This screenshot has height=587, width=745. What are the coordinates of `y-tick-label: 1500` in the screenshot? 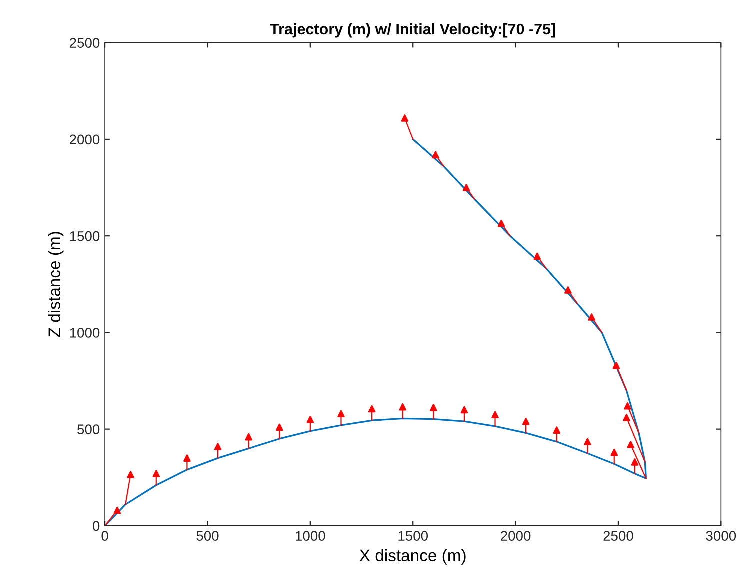 It's located at (85, 236).